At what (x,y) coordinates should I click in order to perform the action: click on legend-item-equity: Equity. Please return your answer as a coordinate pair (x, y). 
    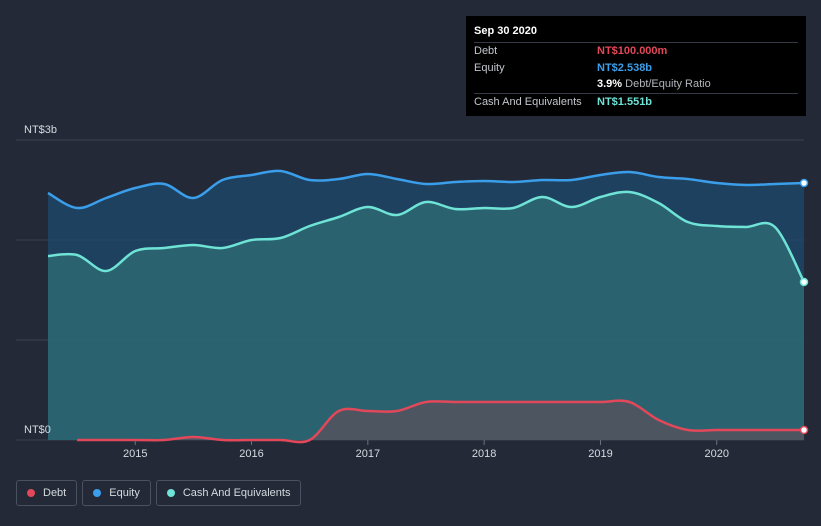
    Looking at the image, I should click on (116, 493).